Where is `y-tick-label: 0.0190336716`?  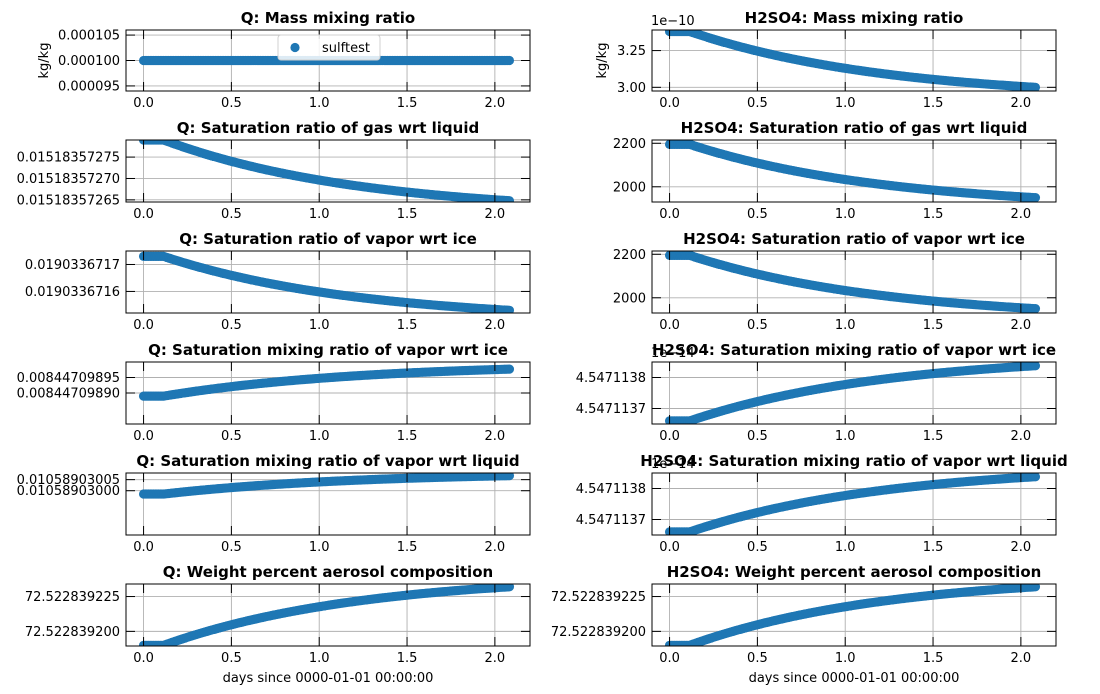 y-tick-label: 0.0190336716 is located at coordinates (72, 292).